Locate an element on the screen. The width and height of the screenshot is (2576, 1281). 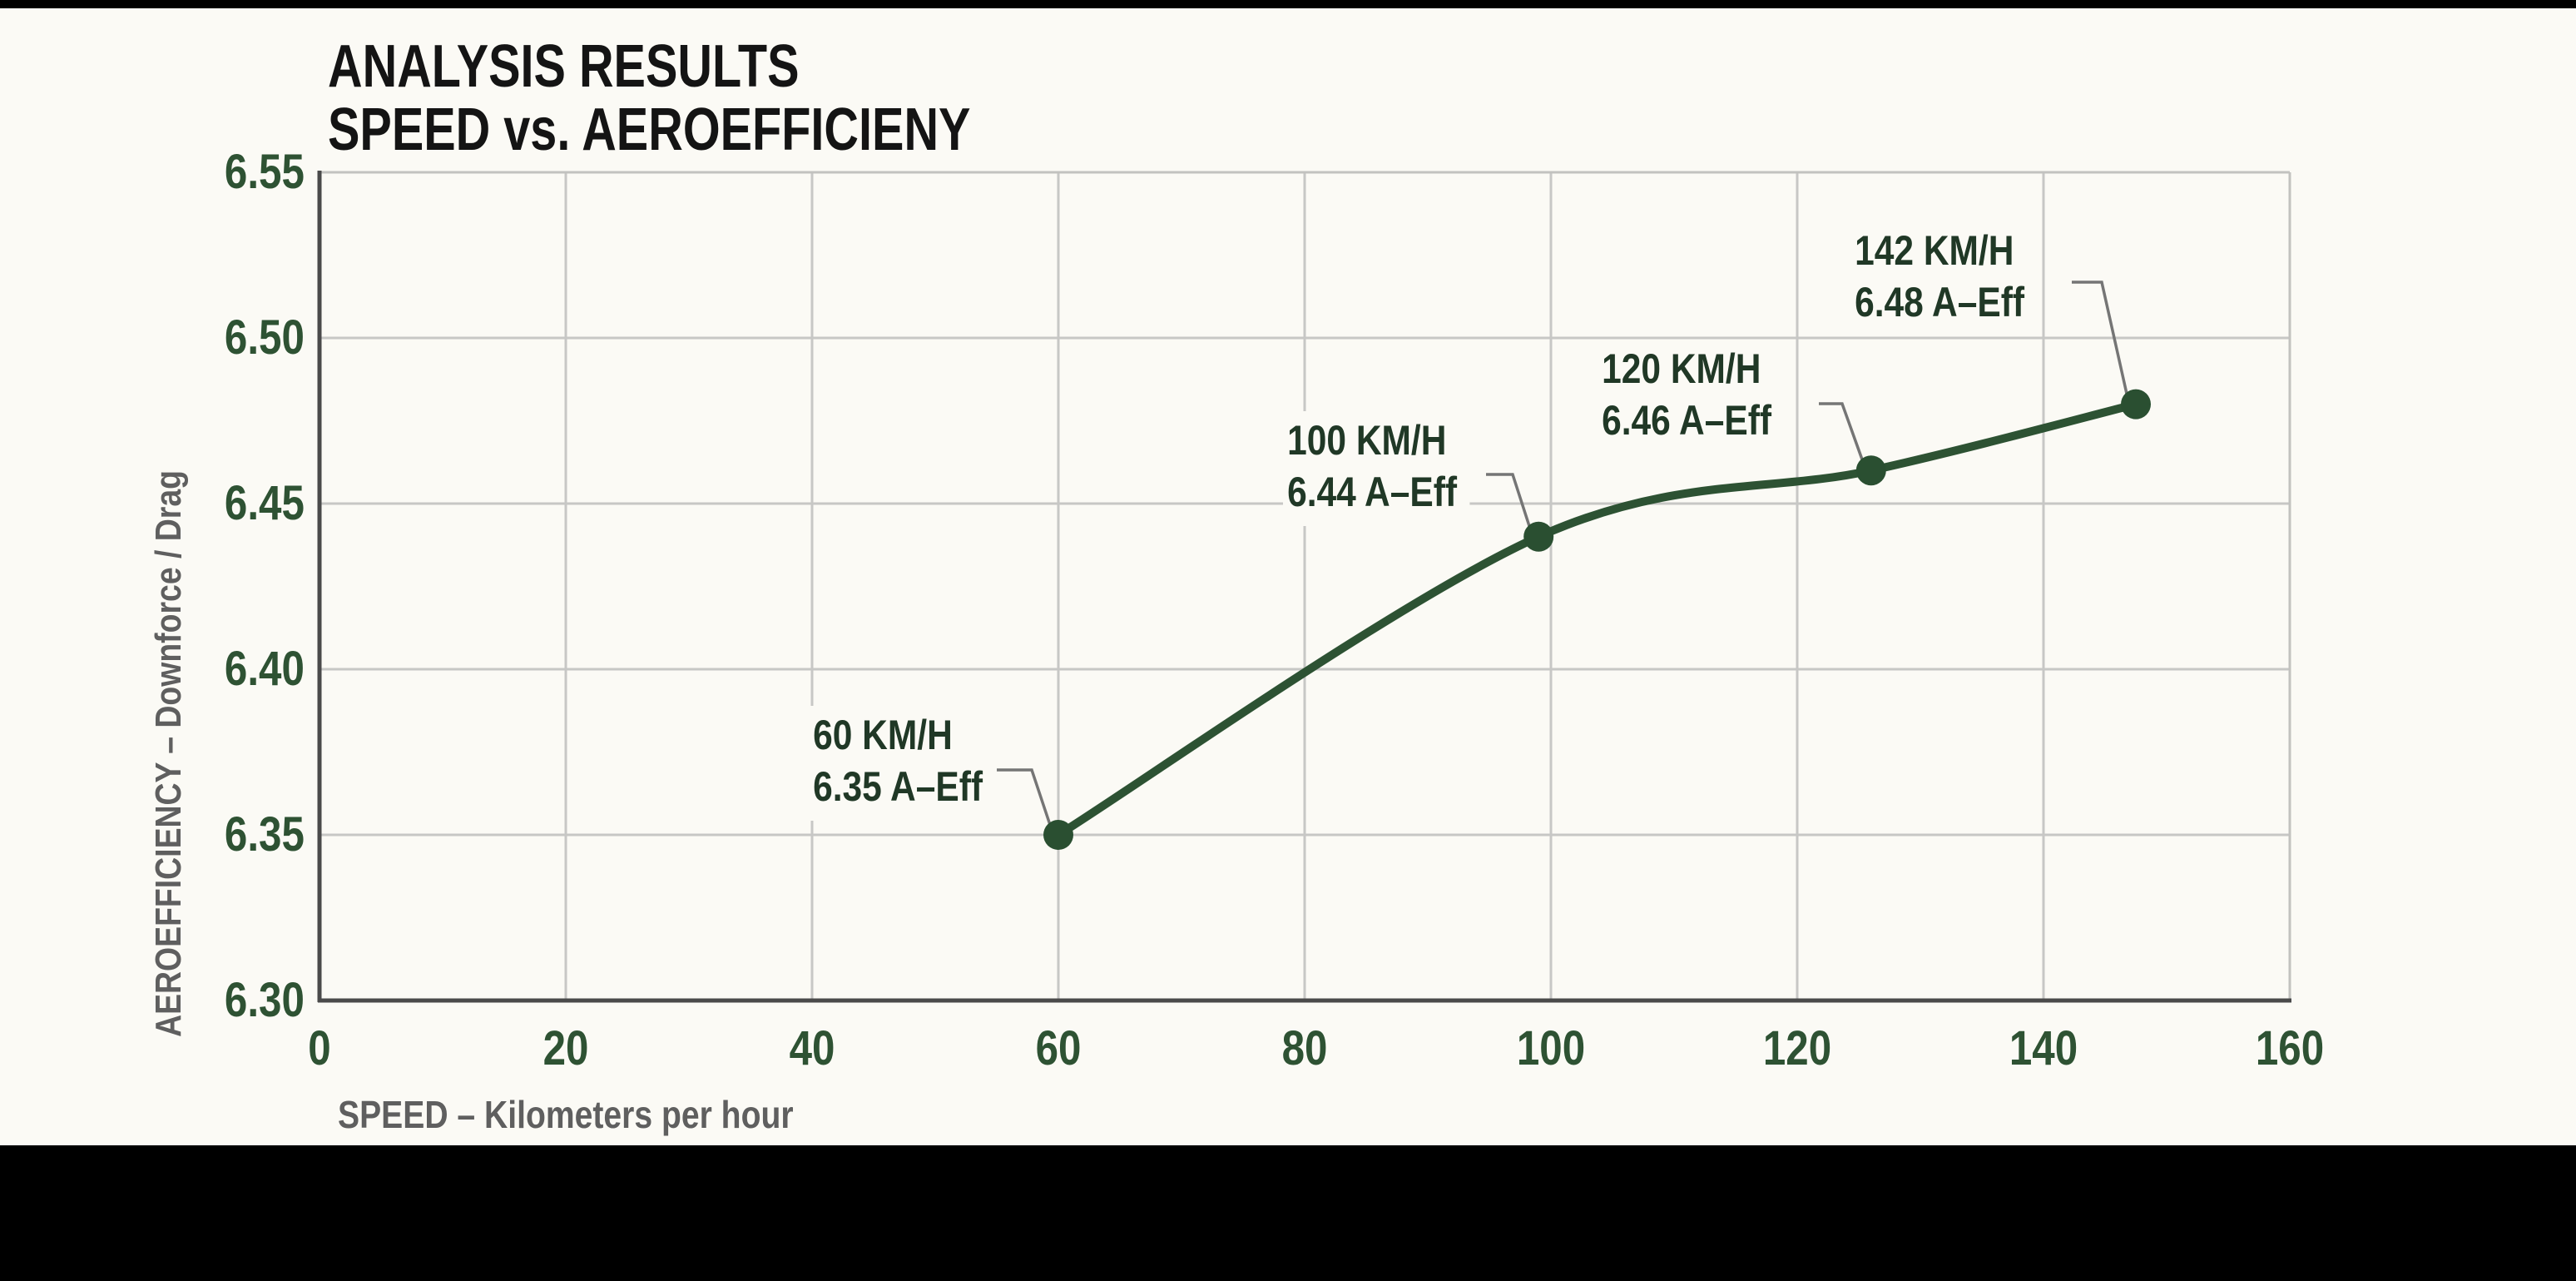
x-tick-label: 100 is located at coordinates (1551, 1049).